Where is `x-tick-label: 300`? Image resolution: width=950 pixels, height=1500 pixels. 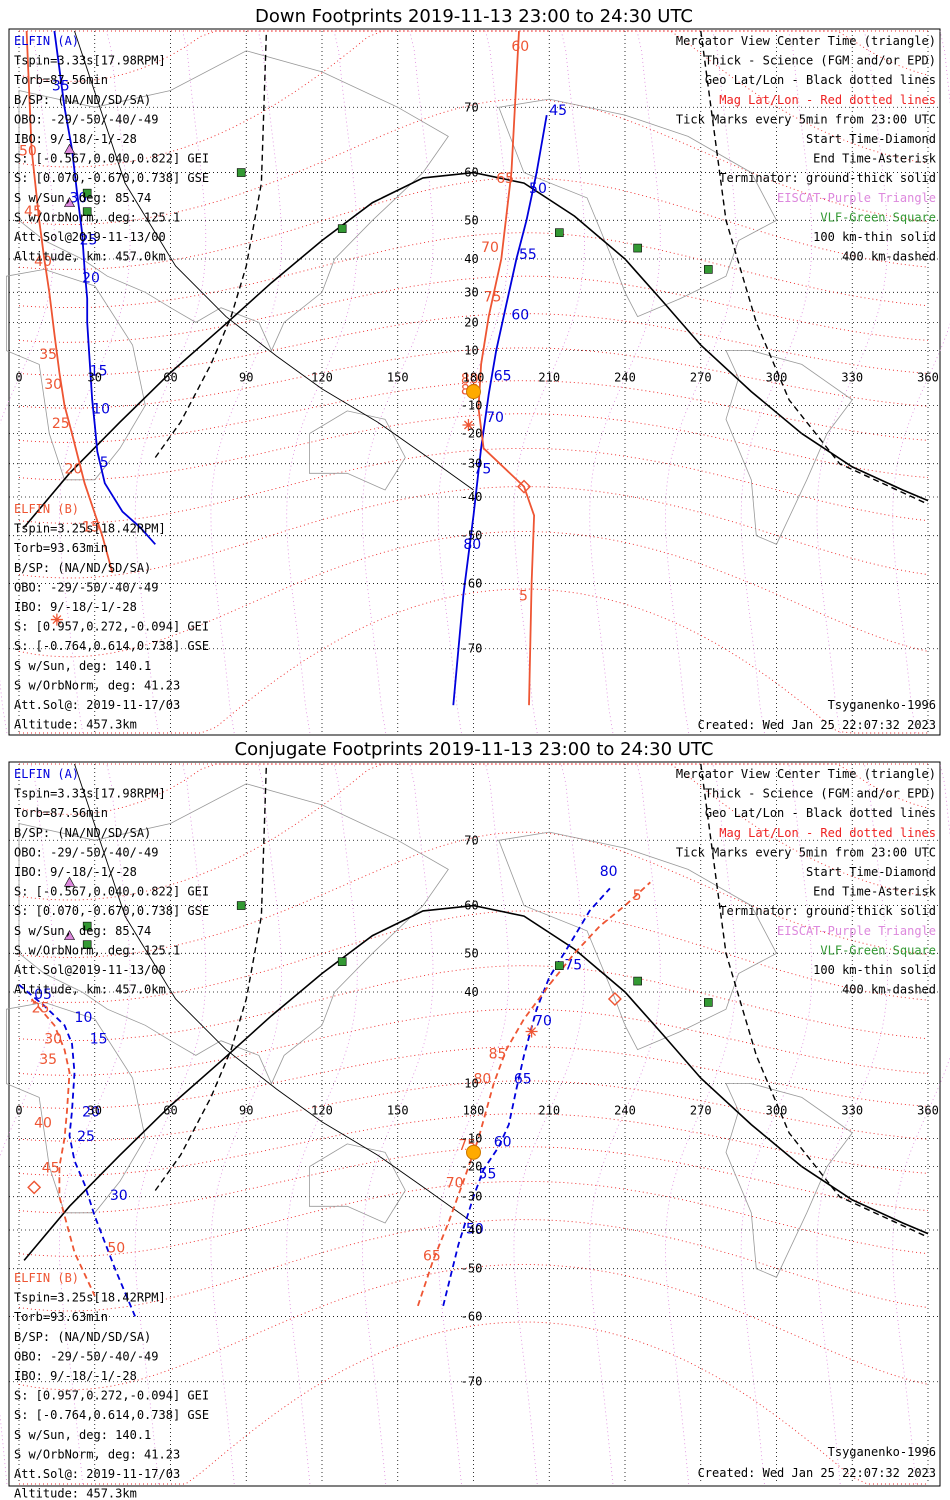
x-tick-label: 300 is located at coordinates (777, 1111).